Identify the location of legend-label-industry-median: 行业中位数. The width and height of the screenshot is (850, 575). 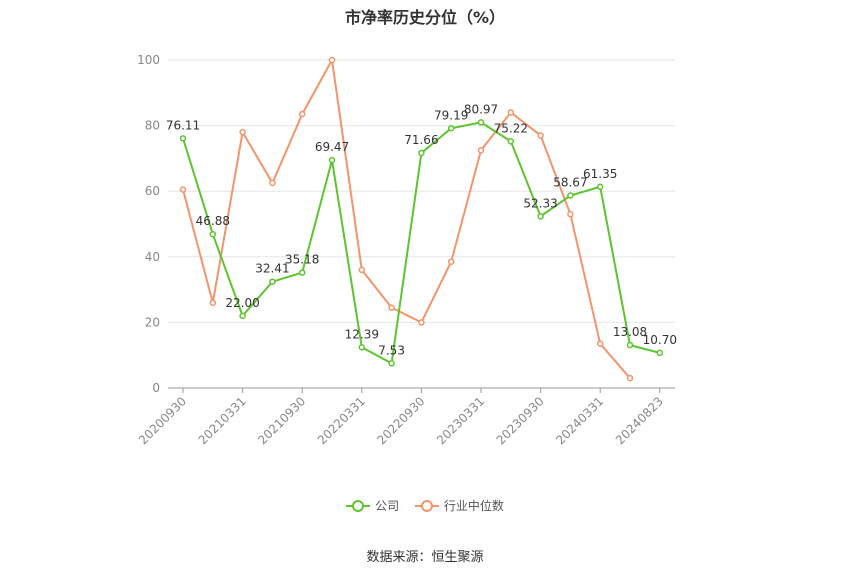
(473, 506).